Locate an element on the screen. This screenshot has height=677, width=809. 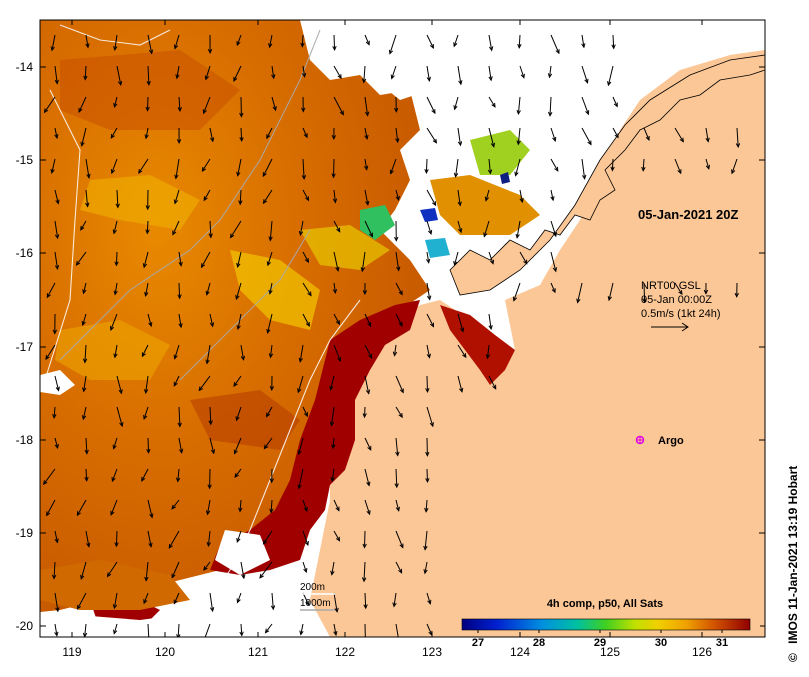
y-tick-16: -16 is located at coordinates (25, 253).